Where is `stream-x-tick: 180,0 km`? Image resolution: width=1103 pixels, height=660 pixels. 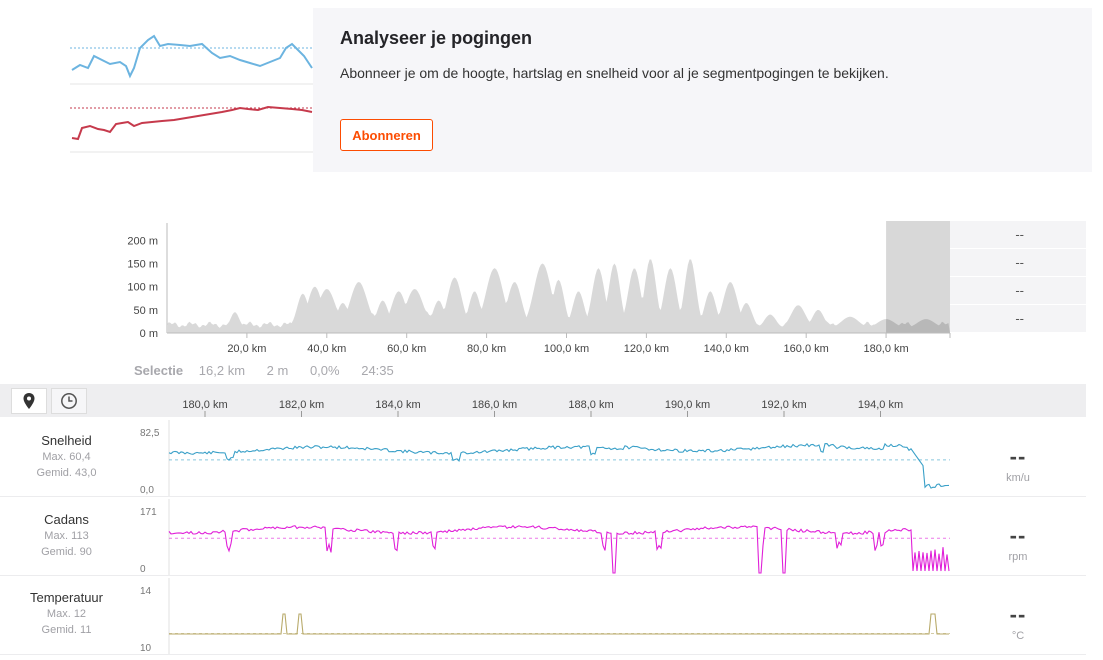
stream-x-tick: 180,0 km is located at coordinates (204, 405).